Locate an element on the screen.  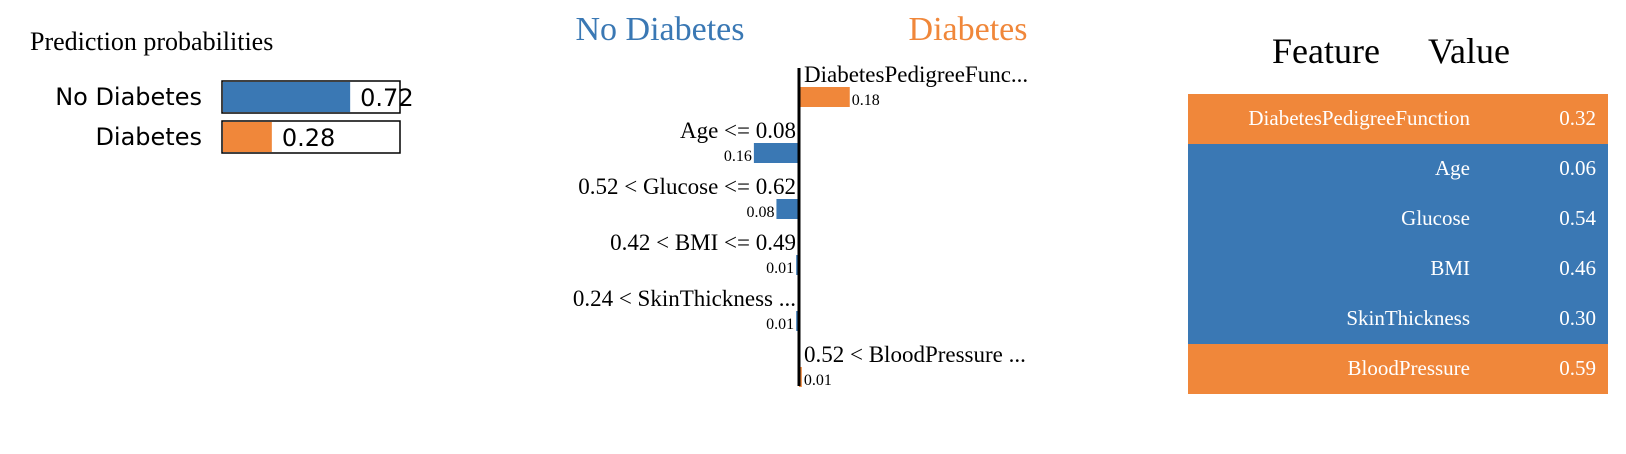
feature-name: Age is located at coordinates (1452, 168).